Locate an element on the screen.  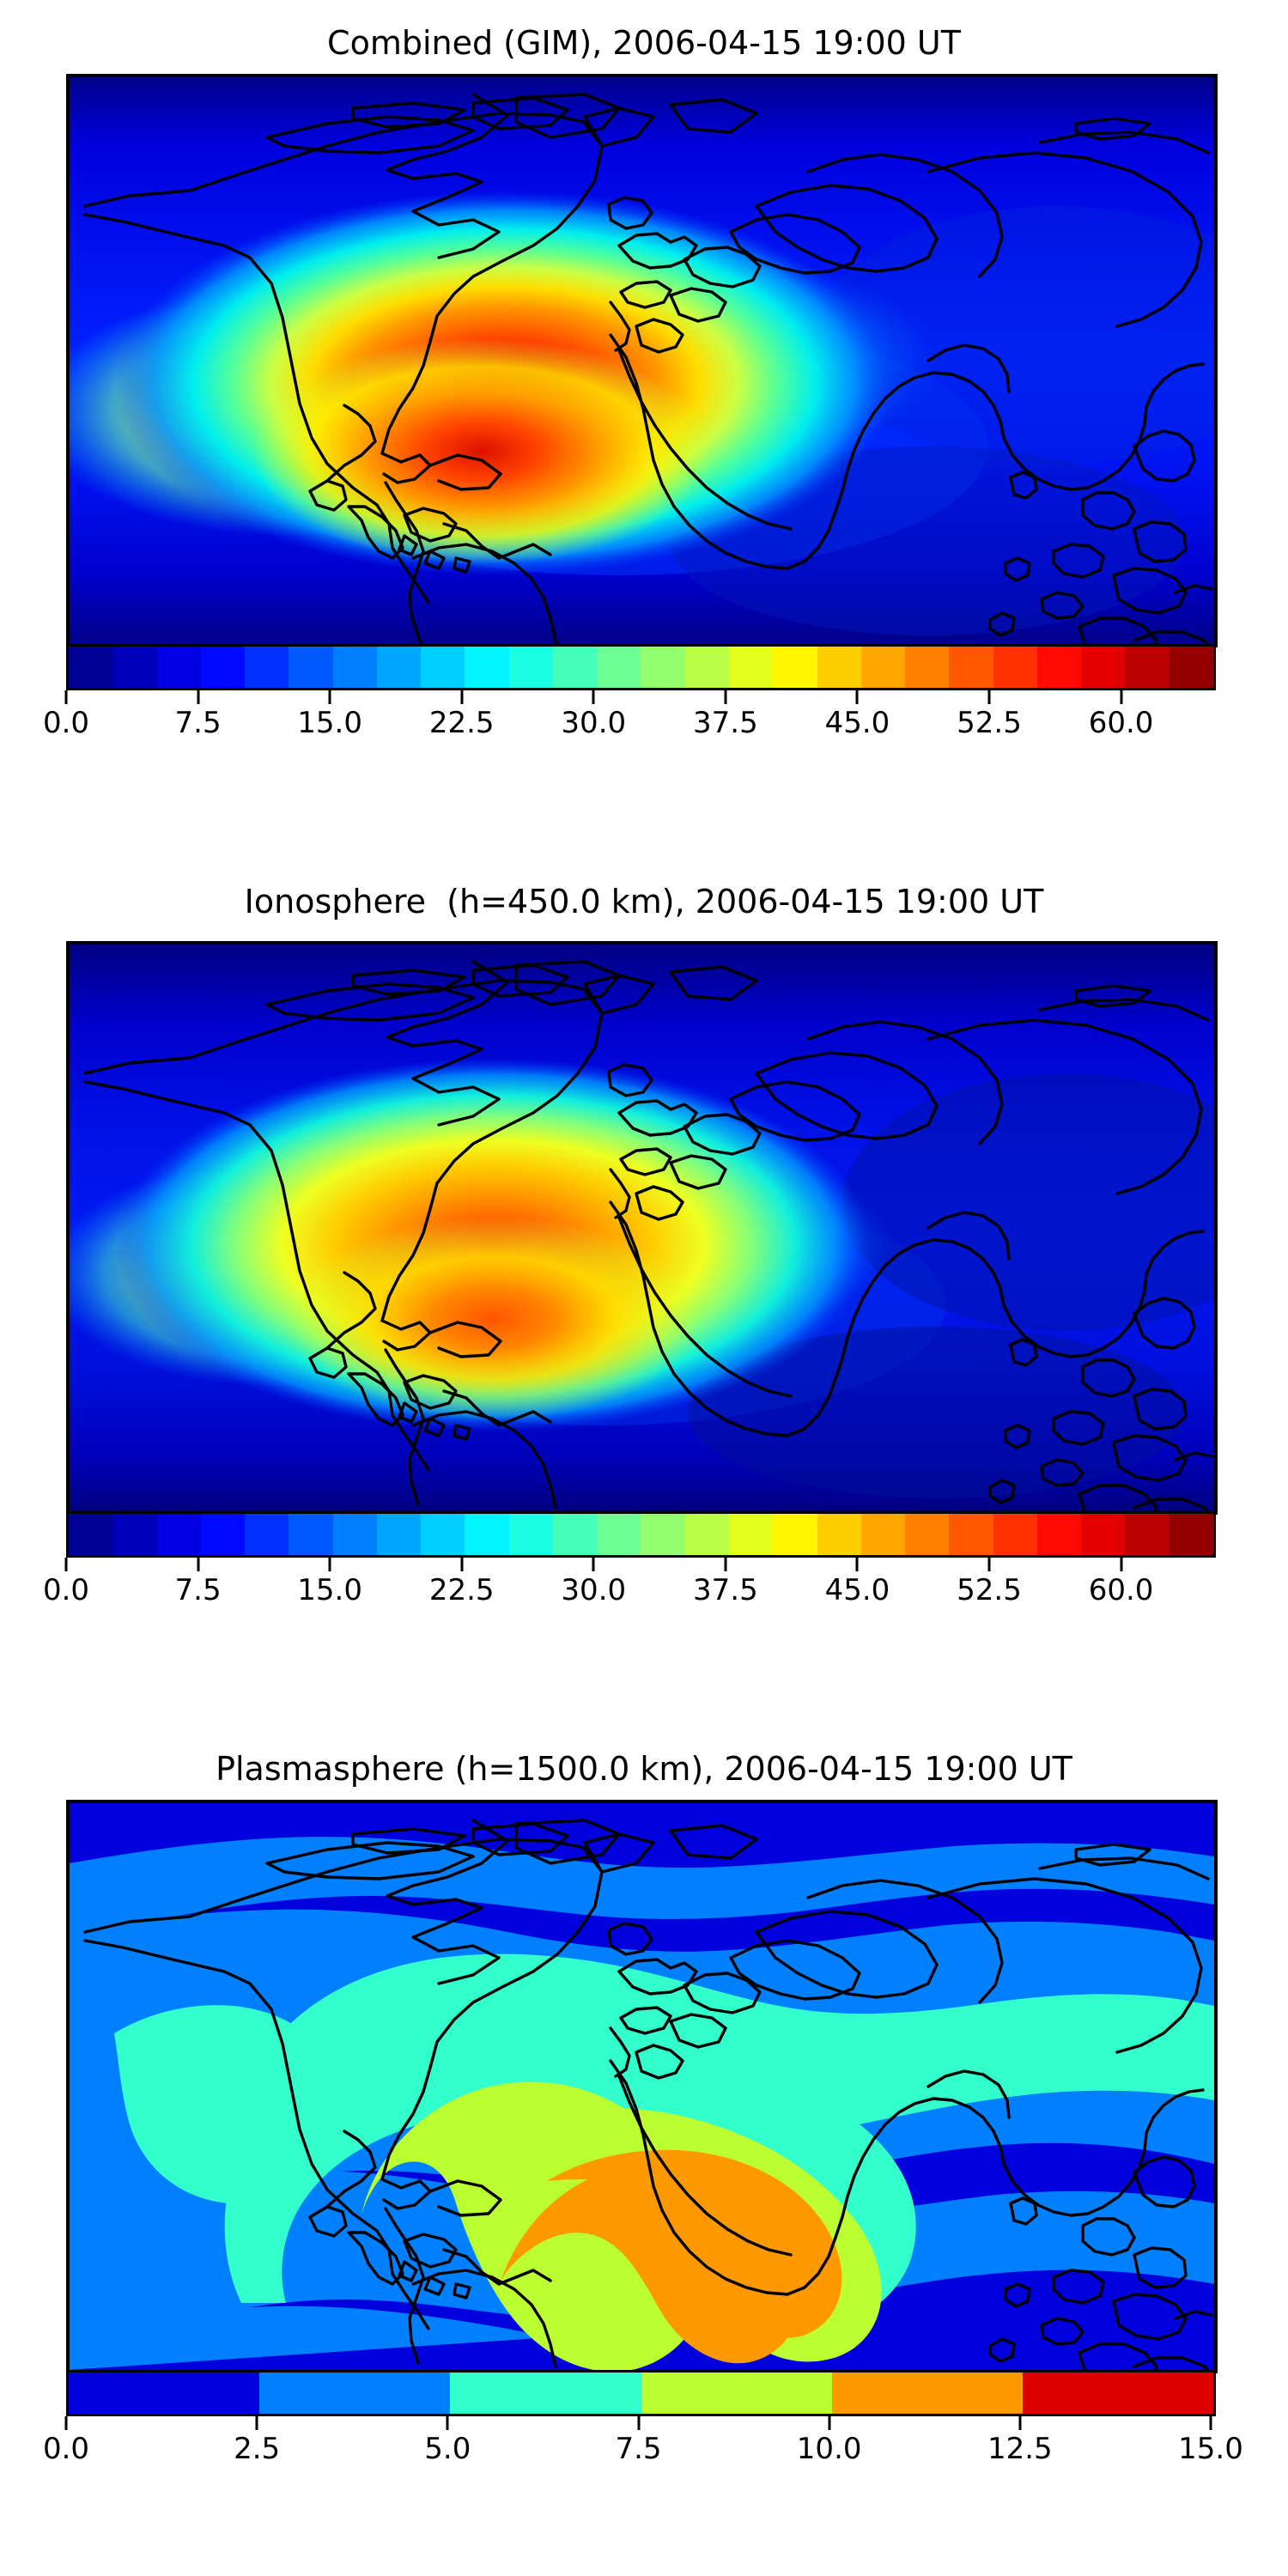
colorbar-tick-label: 5.0 is located at coordinates (448, 2449).